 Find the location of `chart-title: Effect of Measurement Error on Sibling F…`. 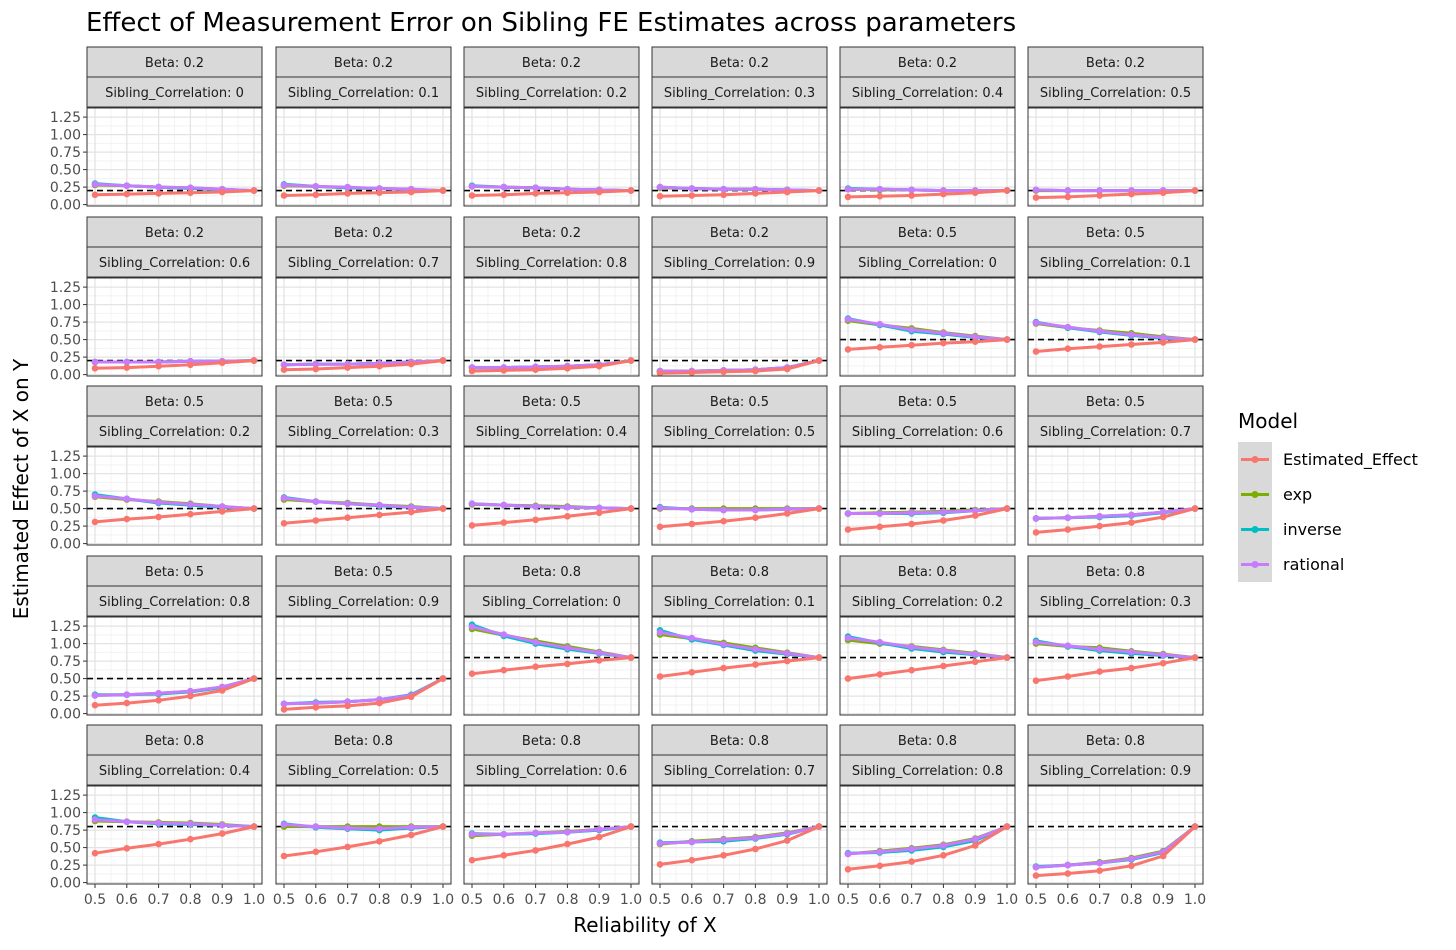

chart-title: Effect of Measurement Error on Sibling F… is located at coordinates (551, 23).